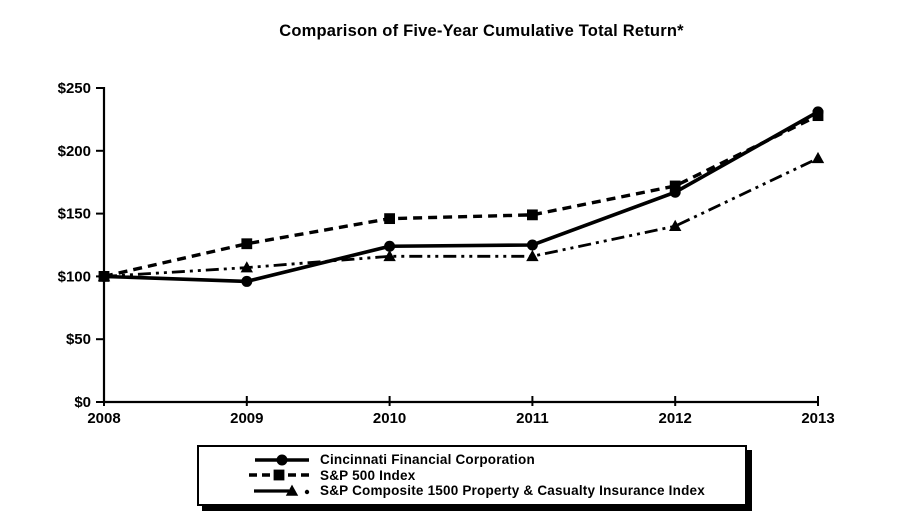 This screenshot has width=923, height=519. What do you see at coordinates (282, 490) in the screenshot?
I see `legend-line-sample-triangle` at bounding box center [282, 490].